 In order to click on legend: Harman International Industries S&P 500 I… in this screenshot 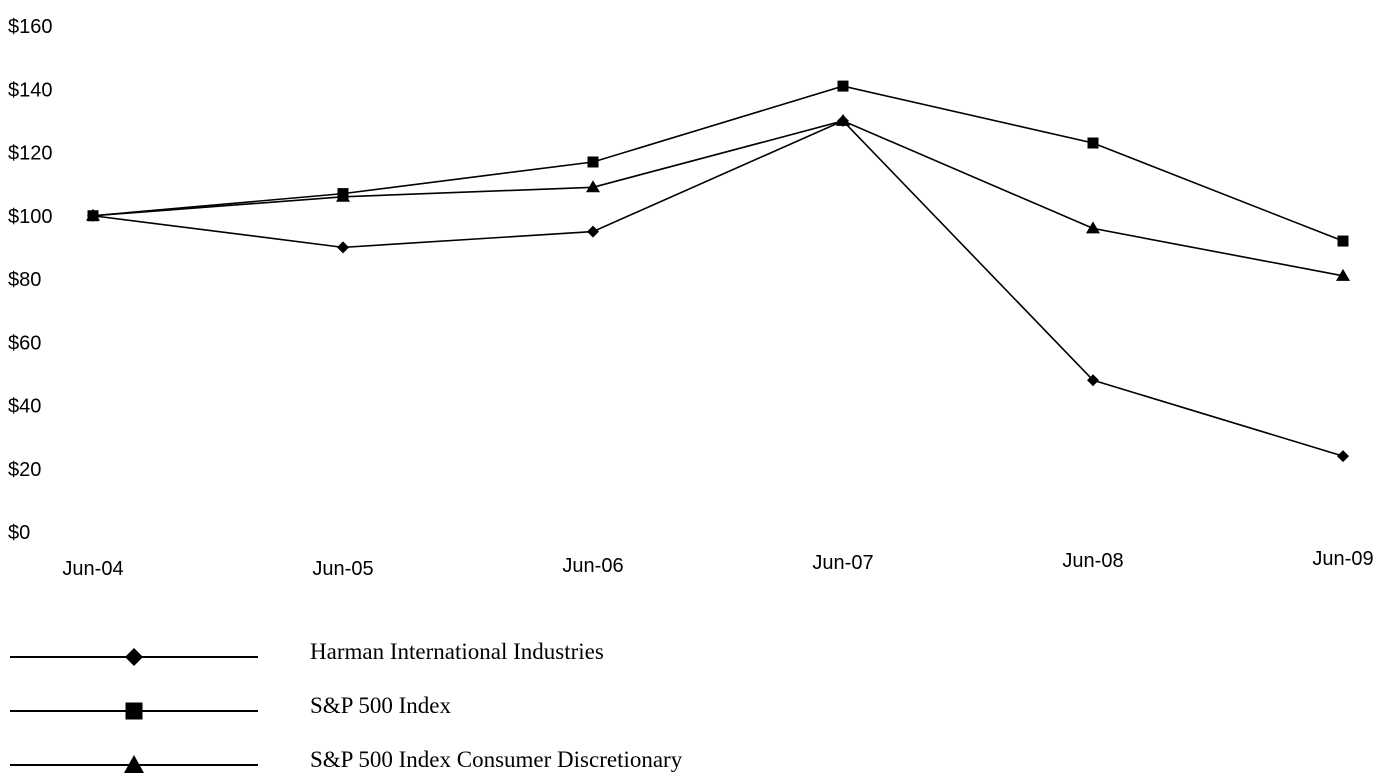, I will do `click(346, 706)`.